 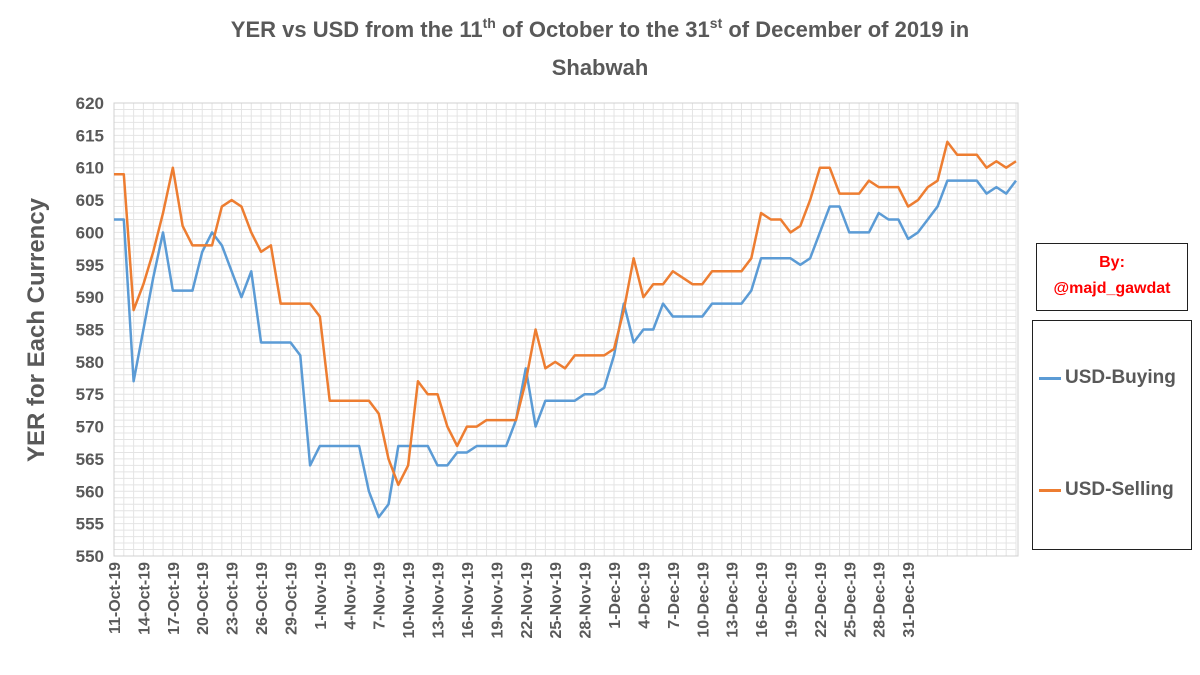 I want to click on legend-label-selling: USD-Selling, so click(x=1119, y=489).